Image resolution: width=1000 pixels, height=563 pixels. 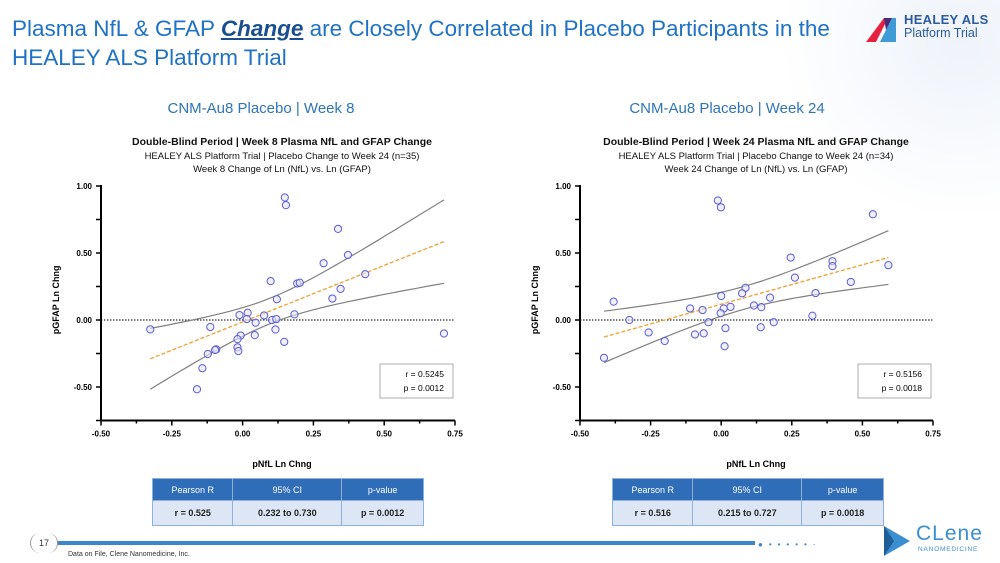 What do you see at coordinates (897, 541) in the screenshot?
I see `clene-logo-icon` at bounding box center [897, 541].